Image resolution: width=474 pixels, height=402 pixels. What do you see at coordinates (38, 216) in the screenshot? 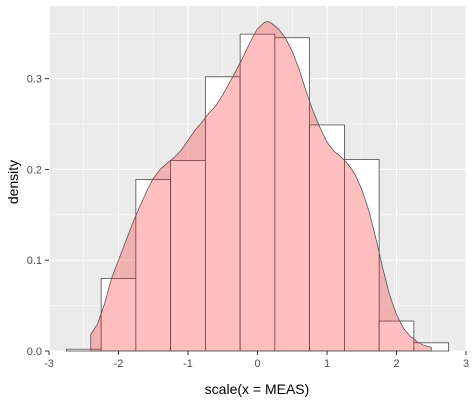
I see `y-axis: 0.0 0.1 0.2 0.3` at bounding box center [38, 216].